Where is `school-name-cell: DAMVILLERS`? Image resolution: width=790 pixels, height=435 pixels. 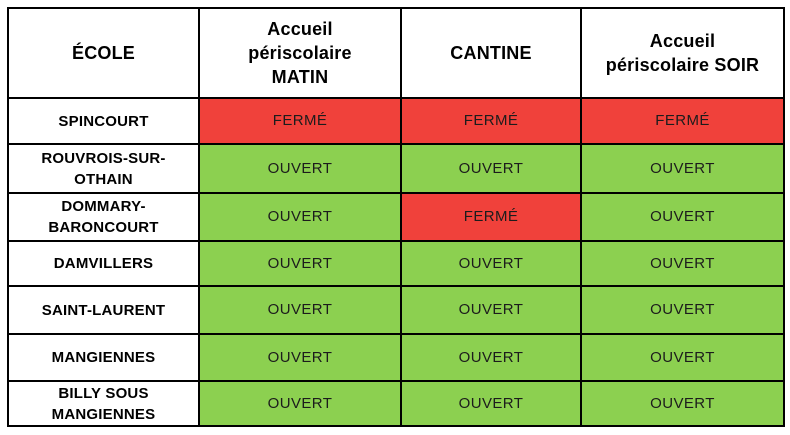
school-name-cell: DAMVILLERS is located at coordinates (103, 263).